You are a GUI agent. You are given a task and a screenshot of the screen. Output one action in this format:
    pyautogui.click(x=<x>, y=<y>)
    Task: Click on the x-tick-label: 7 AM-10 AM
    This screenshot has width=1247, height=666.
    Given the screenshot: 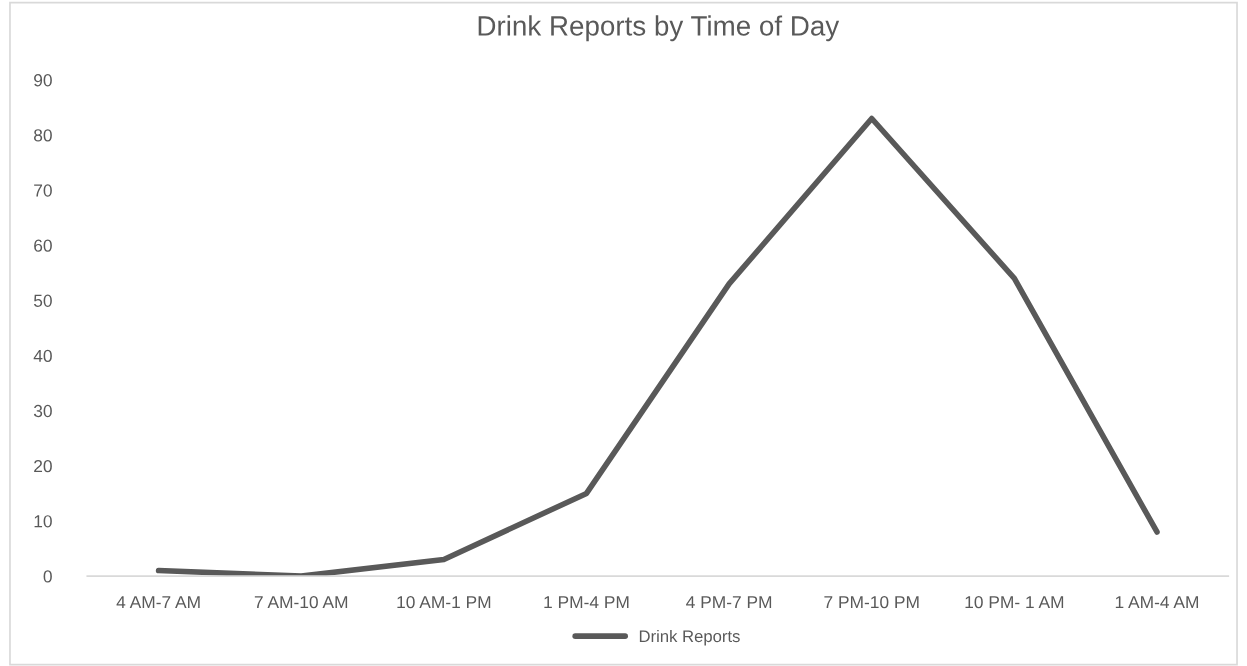 What is the action you would take?
    pyautogui.click(x=301, y=602)
    